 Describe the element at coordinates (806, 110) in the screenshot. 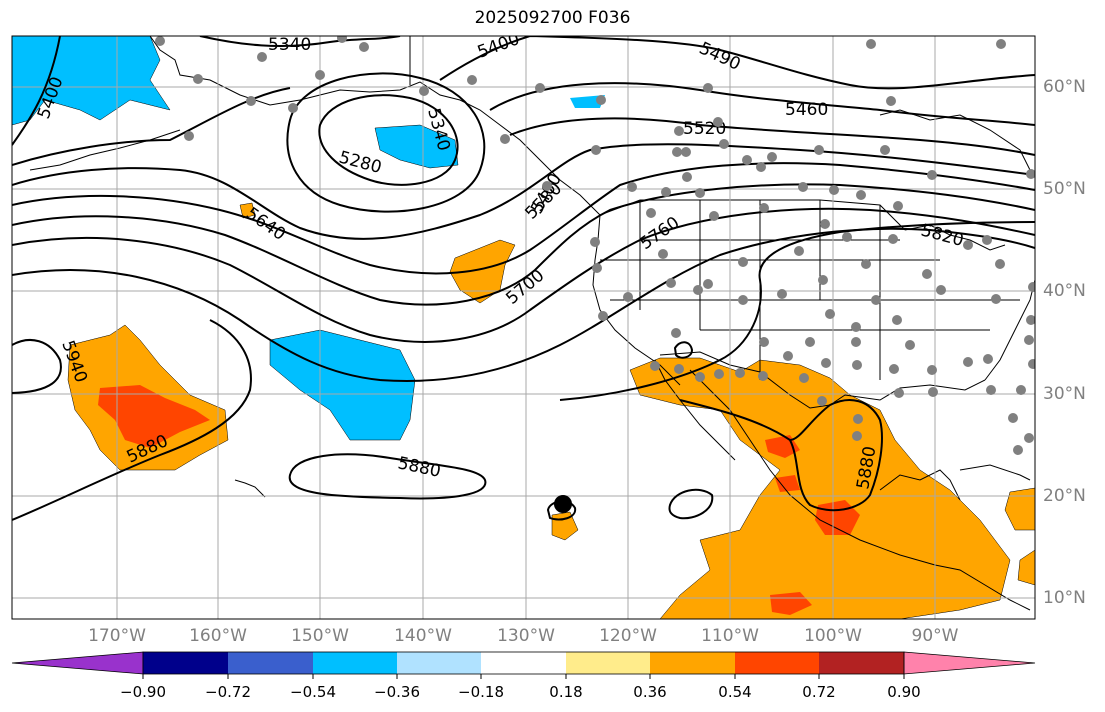

I see `contour-label: 5460` at that location.